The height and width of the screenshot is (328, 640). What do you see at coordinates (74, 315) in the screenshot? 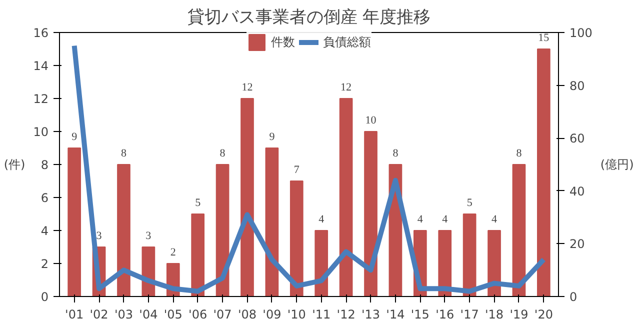
I see `x-tick-label: '01` at bounding box center [74, 315].